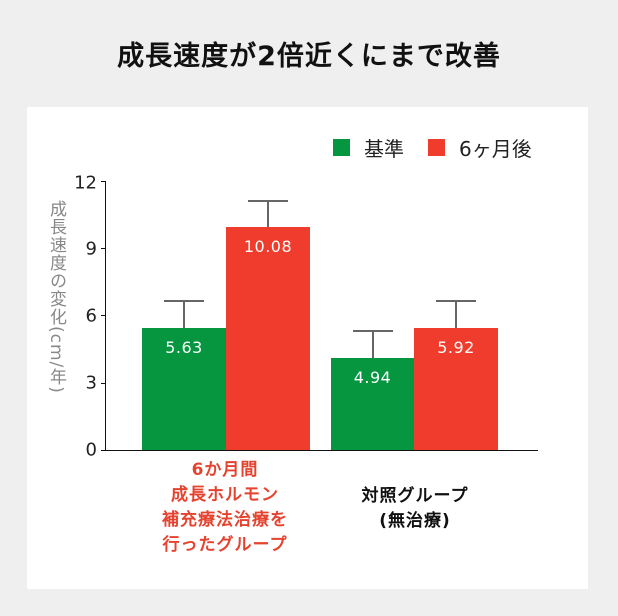  I want to click on bar-group2-6months: 5.92, so click(456, 389).